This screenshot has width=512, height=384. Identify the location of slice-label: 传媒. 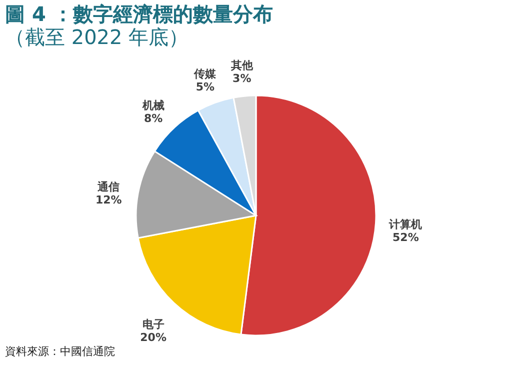
(205, 73).